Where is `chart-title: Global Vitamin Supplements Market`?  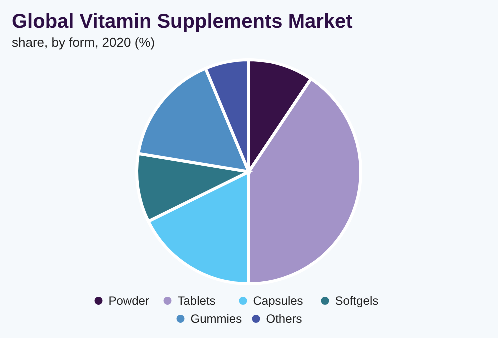
chart-title: Global Vitamin Supplements Market is located at coordinates (183, 22).